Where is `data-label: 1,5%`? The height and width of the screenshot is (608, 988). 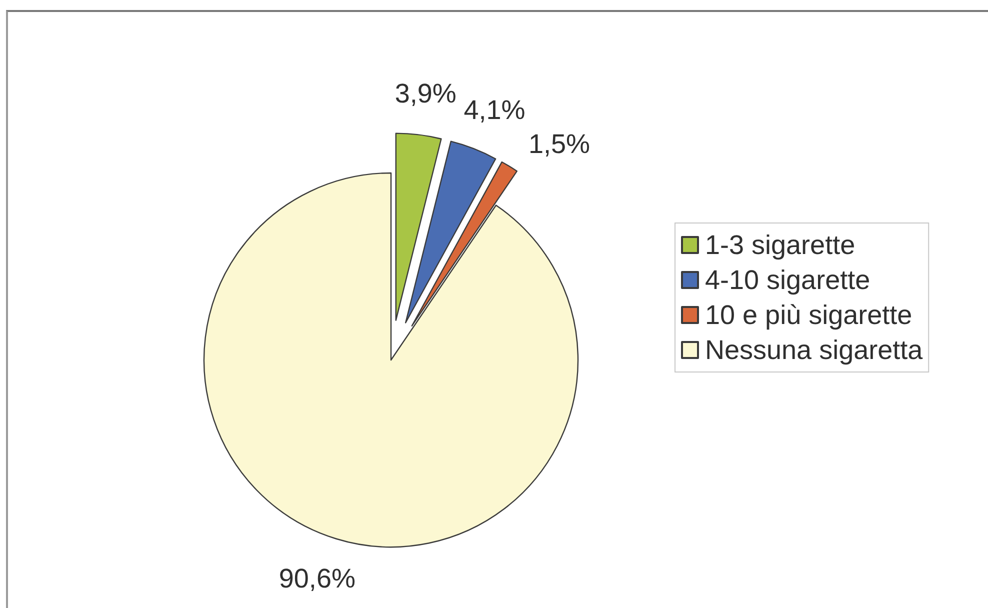
data-label: 1,5% is located at coordinates (559, 143).